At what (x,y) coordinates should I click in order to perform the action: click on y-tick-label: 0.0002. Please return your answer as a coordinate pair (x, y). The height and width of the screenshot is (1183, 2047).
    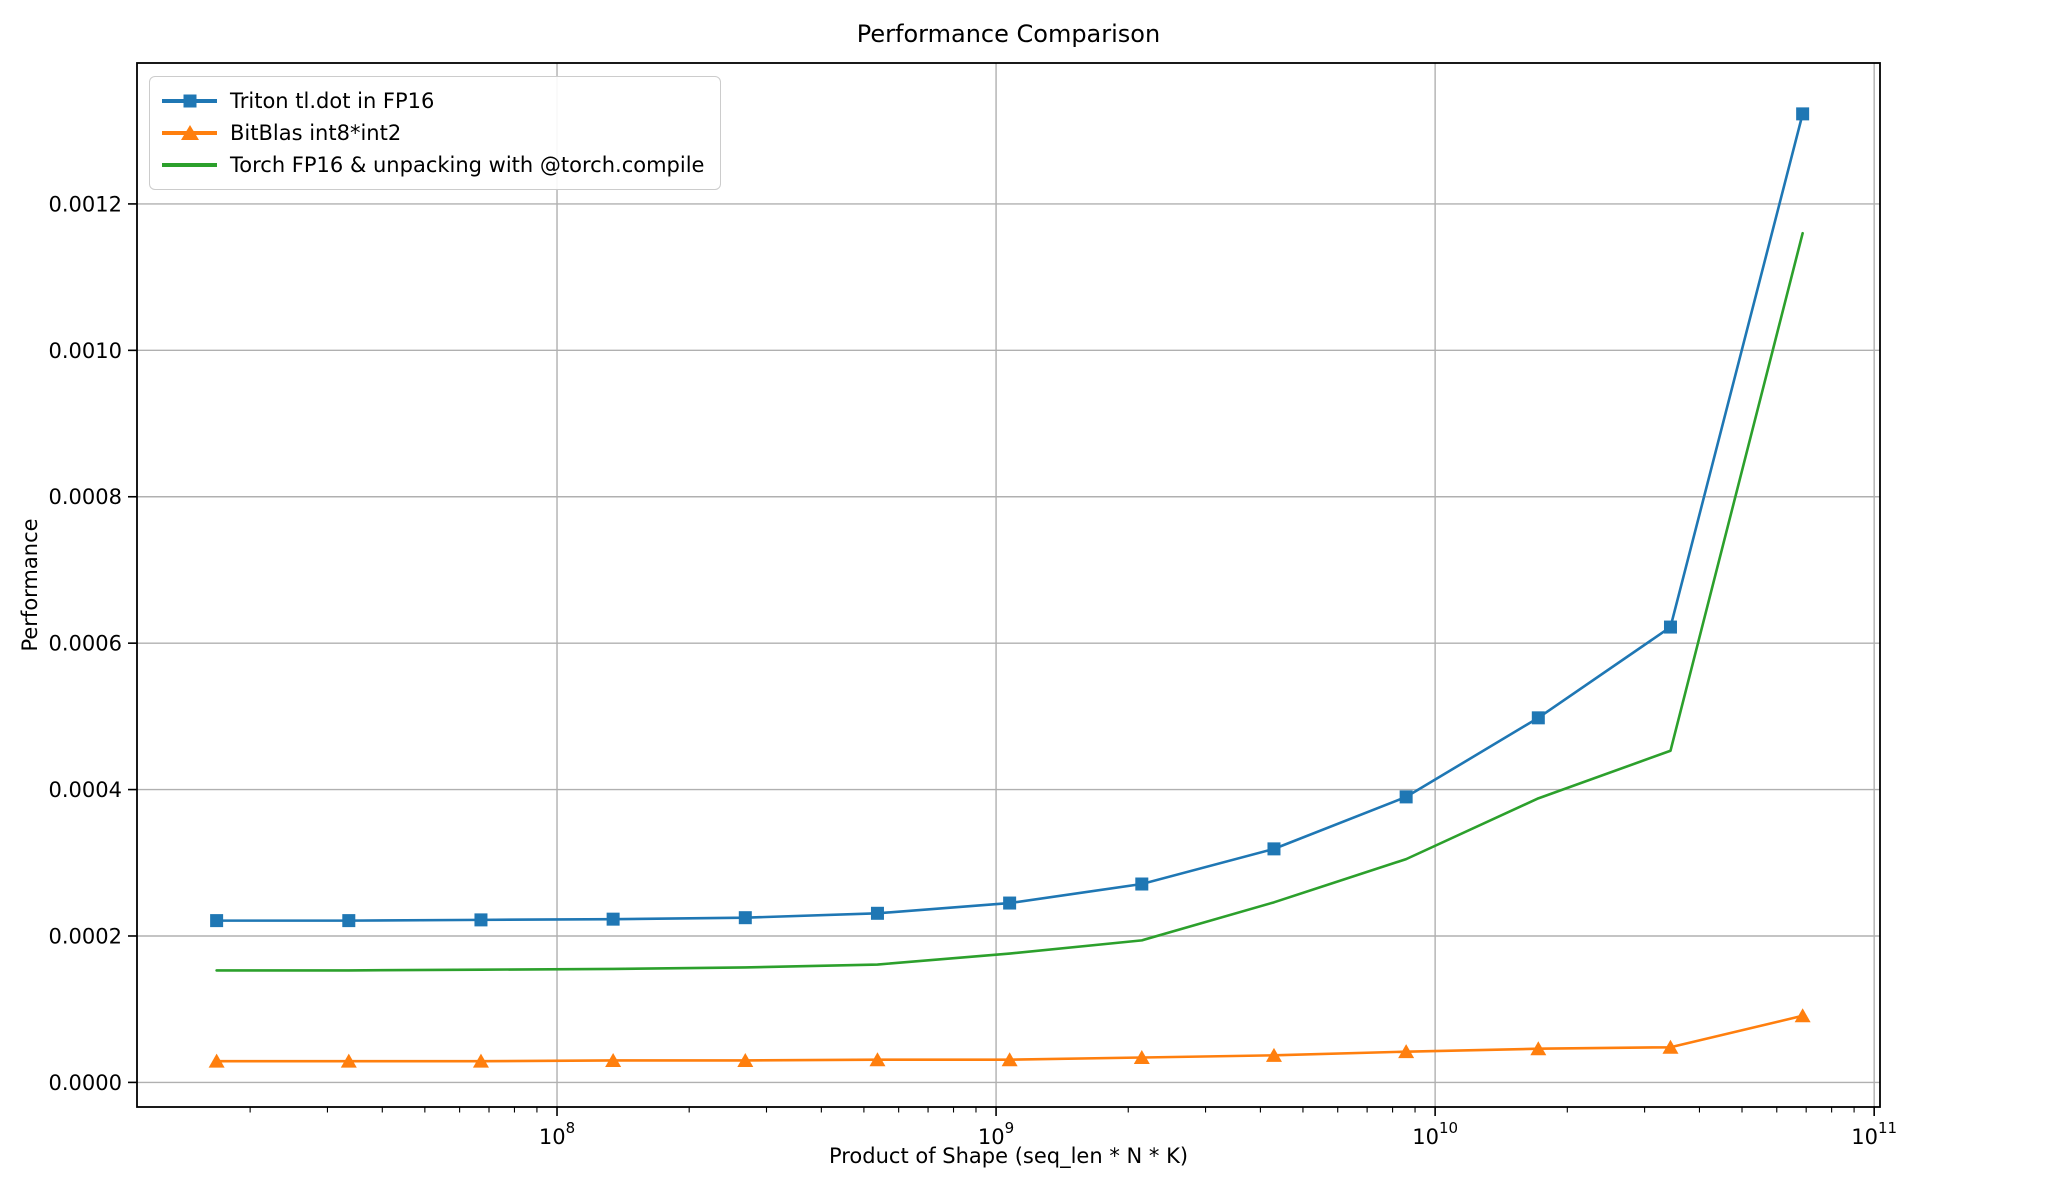
    Looking at the image, I should click on (85, 936).